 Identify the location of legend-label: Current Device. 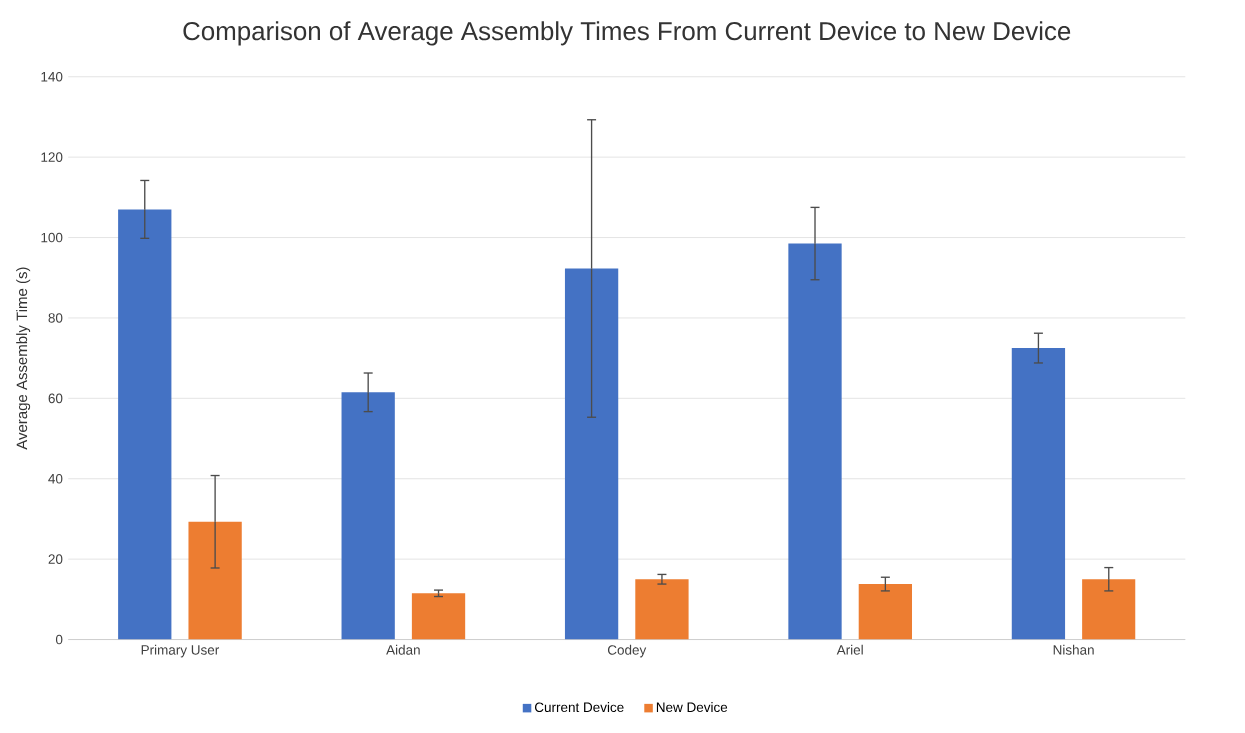
(579, 706).